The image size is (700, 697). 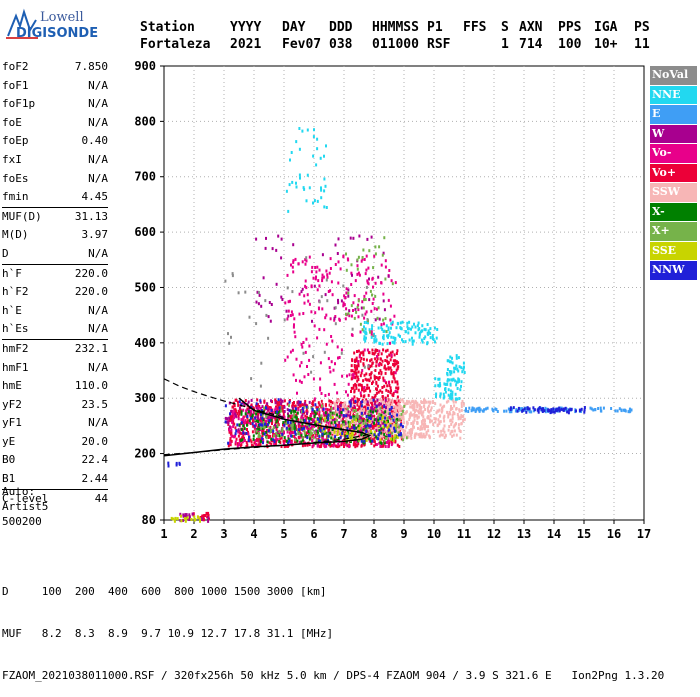 I want to click on param-value: 22.4, so click(x=95, y=460).